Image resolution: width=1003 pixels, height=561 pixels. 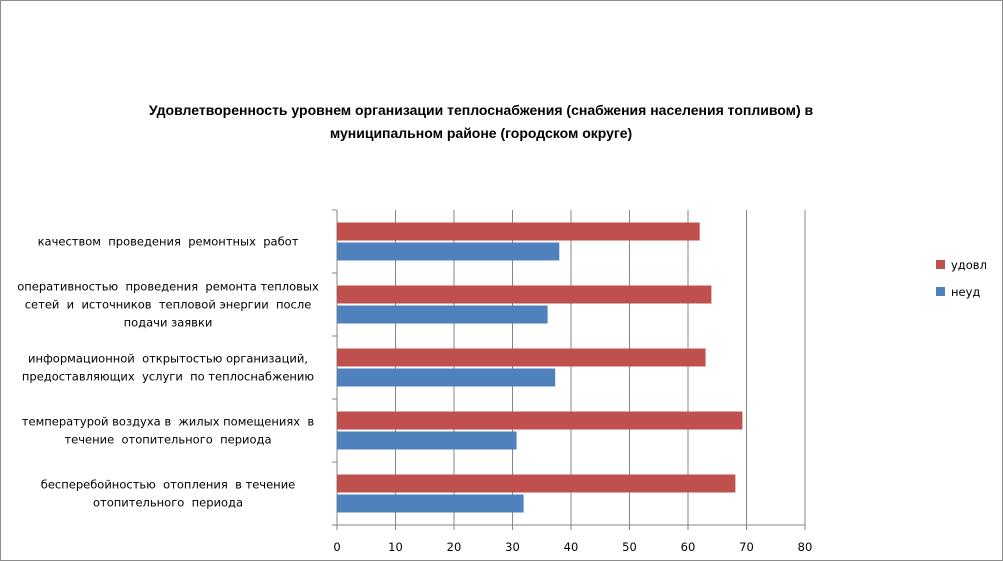 I want to click on x-tick-label-40: 40, so click(x=571, y=547).